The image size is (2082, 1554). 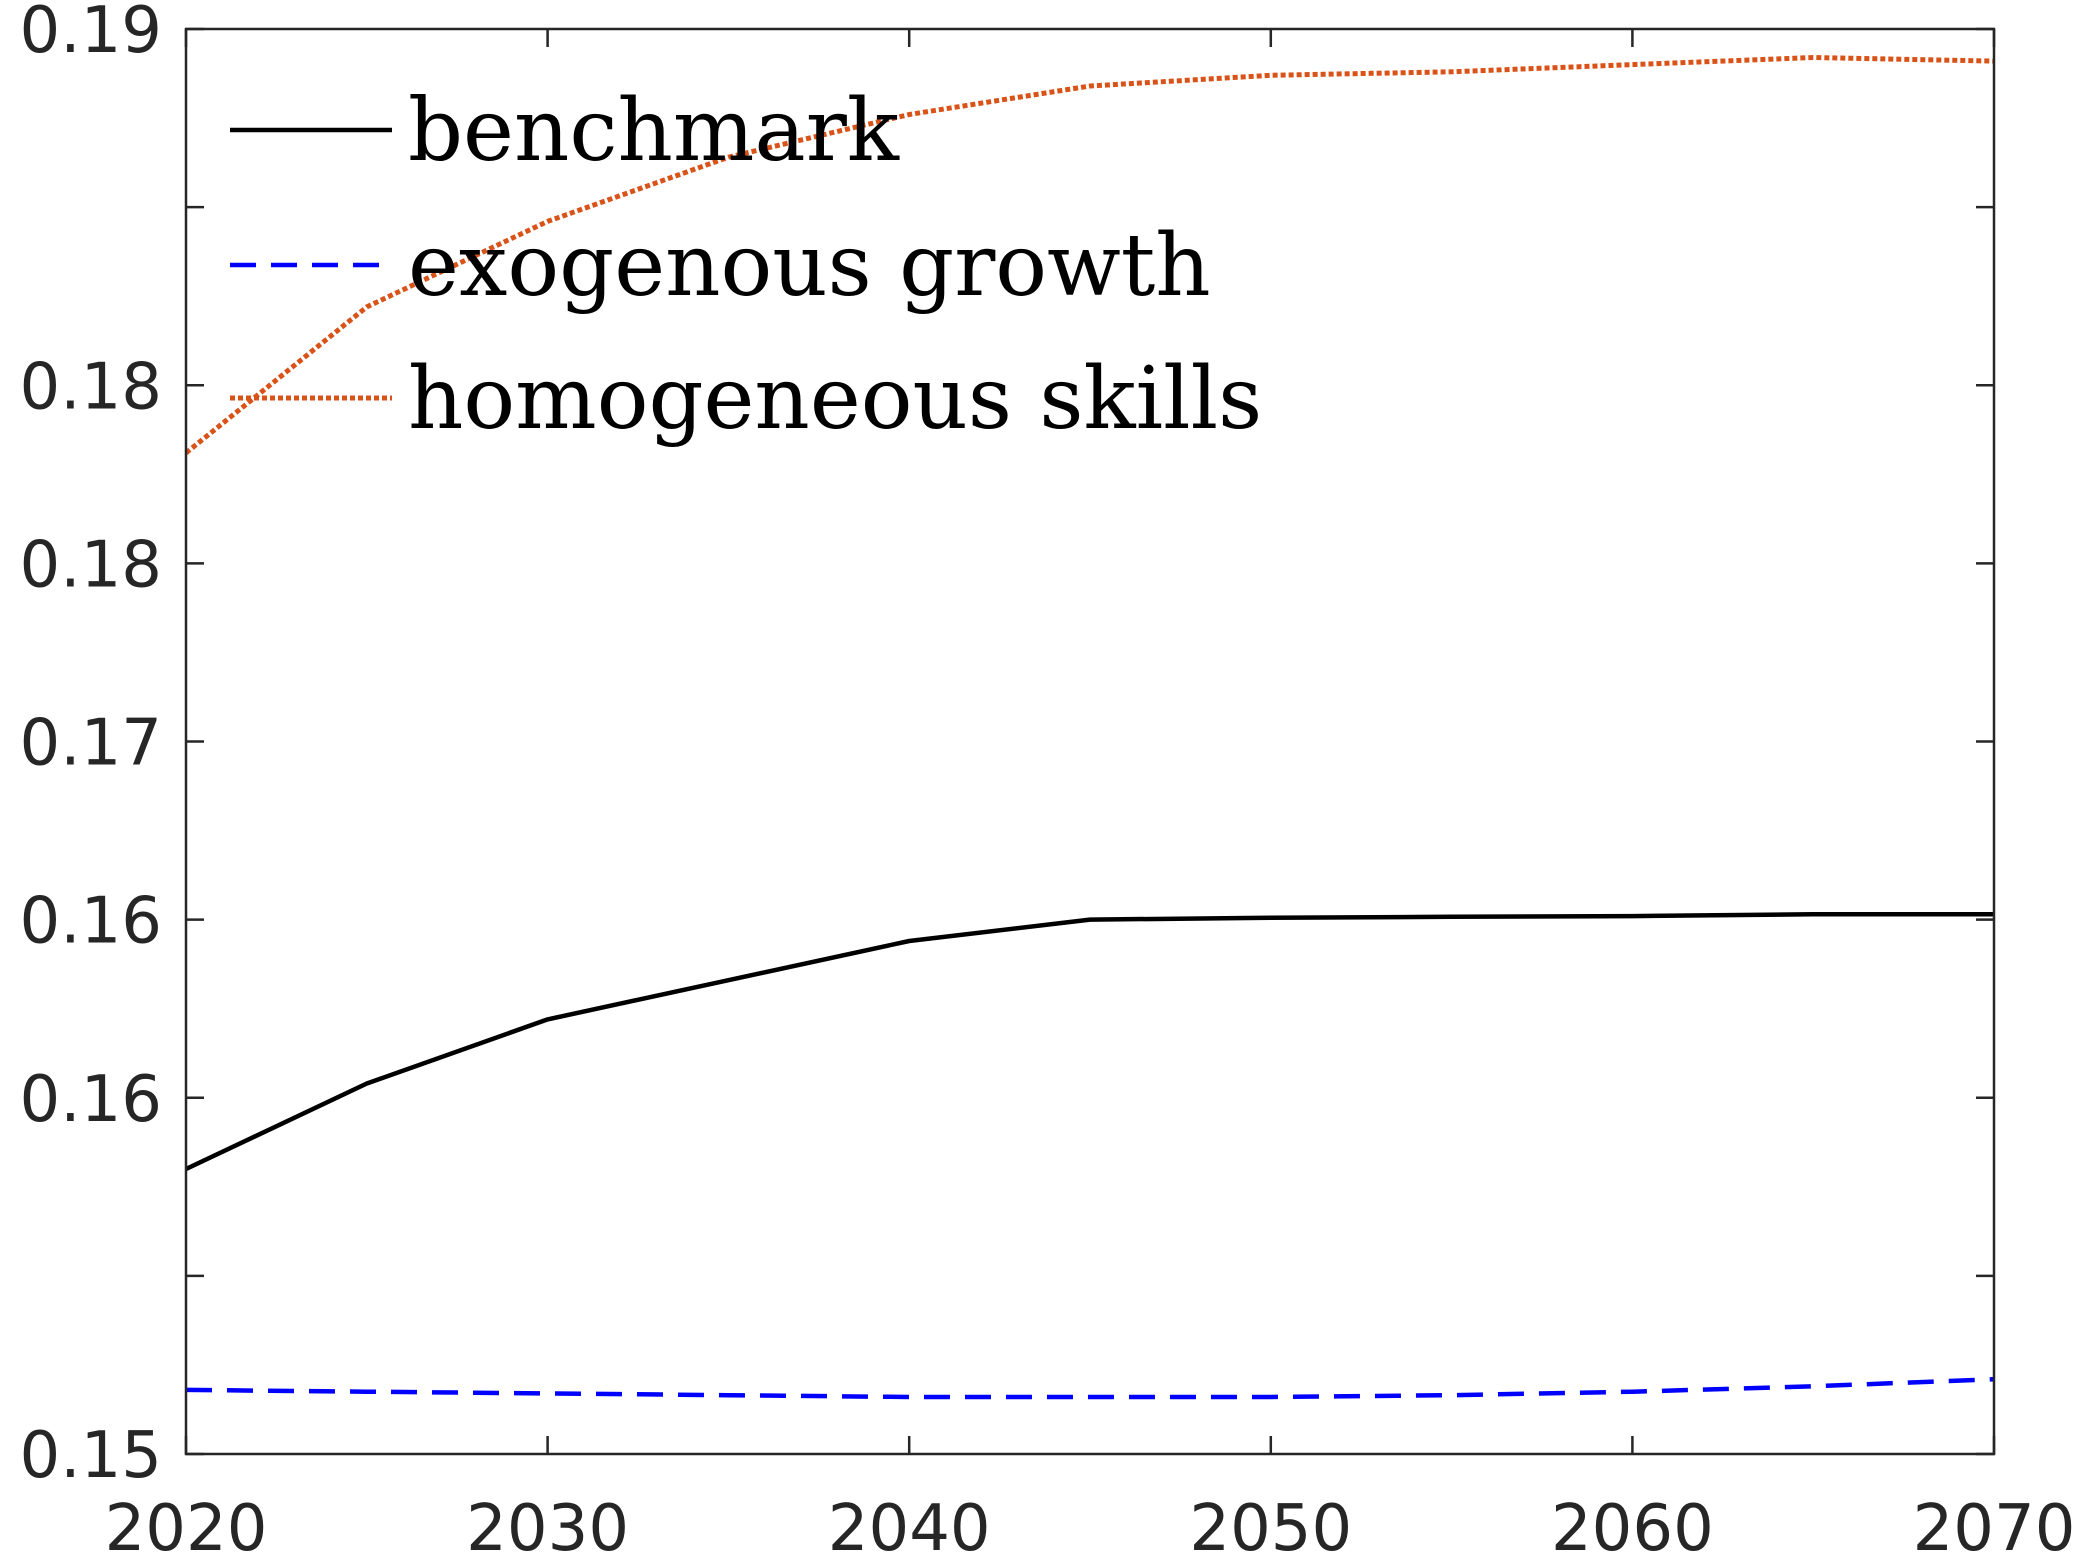 What do you see at coordinates (91, 744) in the screenshot?
I see `y-tick-label: 0.17` at bounding box center [91, 744].